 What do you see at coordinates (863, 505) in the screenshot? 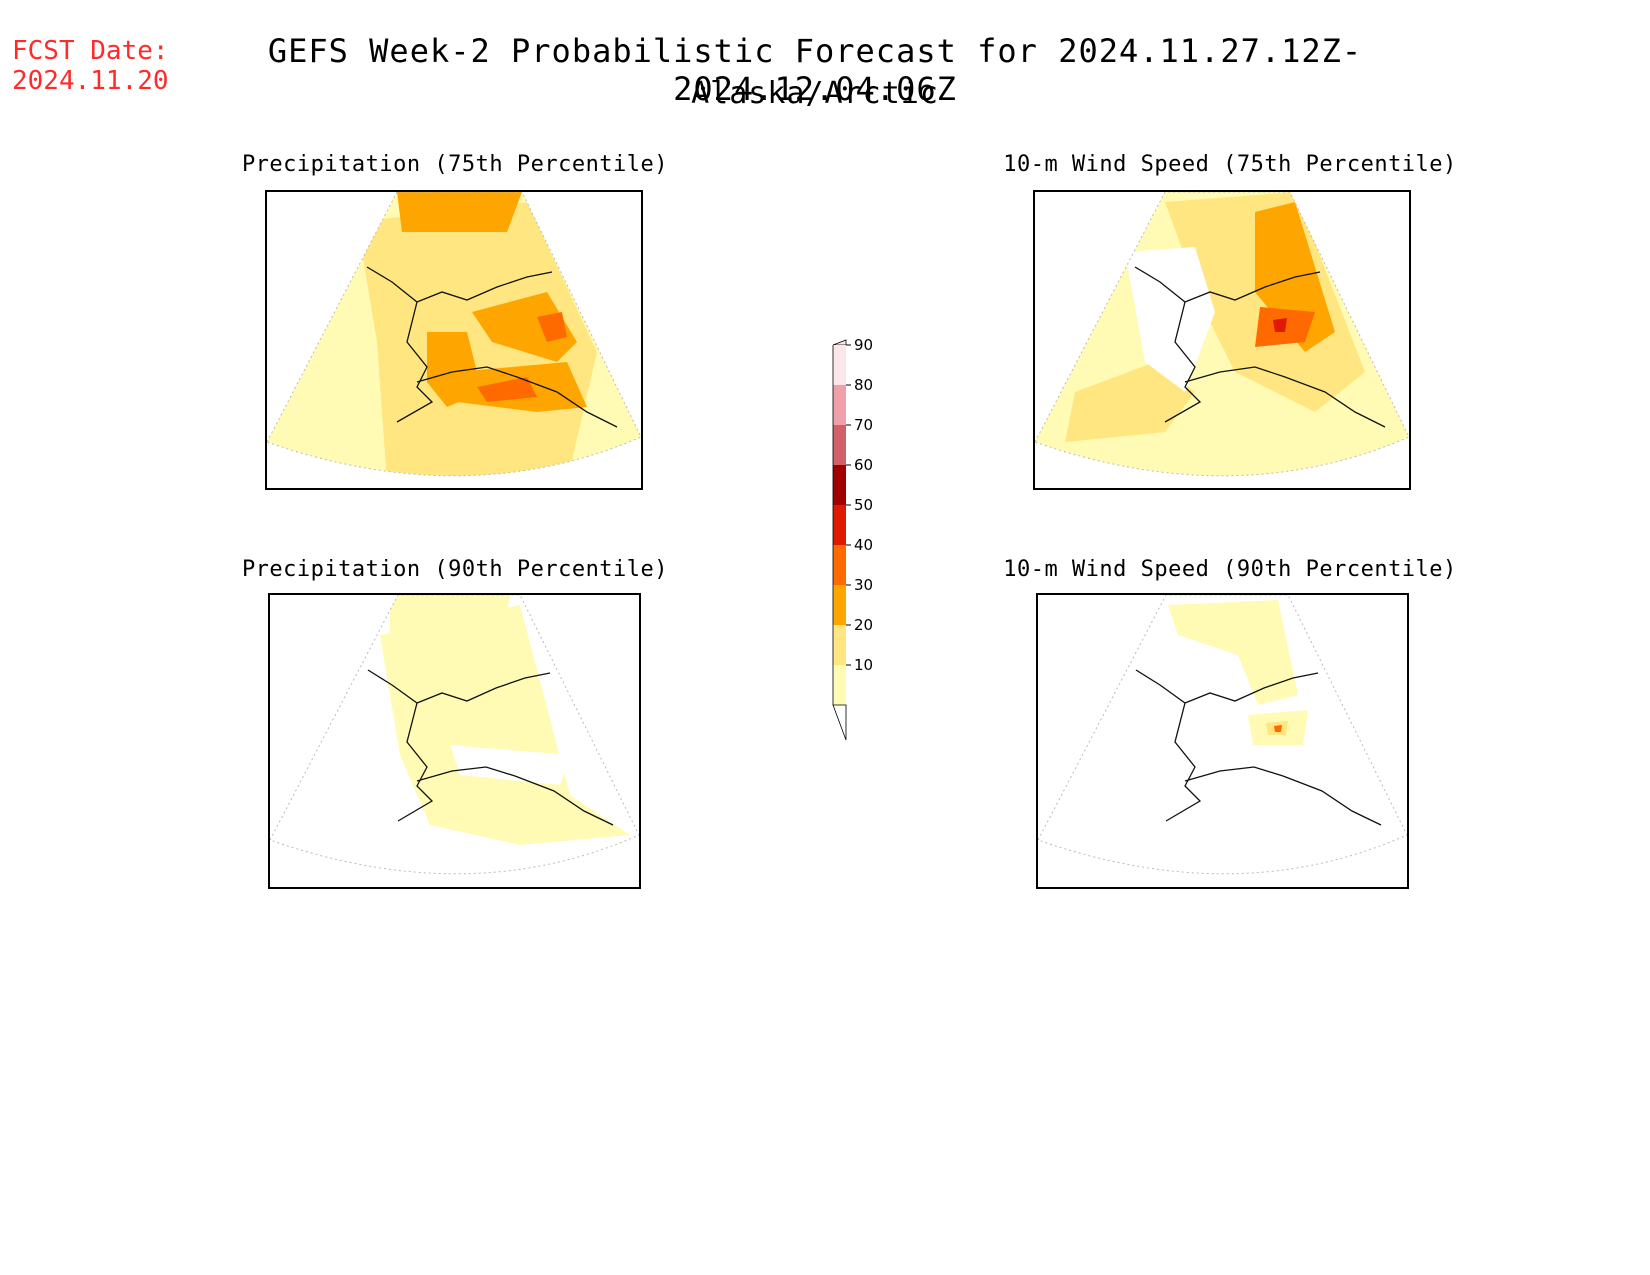
I see `legend-label: 50` at bounding box center [863, 505].